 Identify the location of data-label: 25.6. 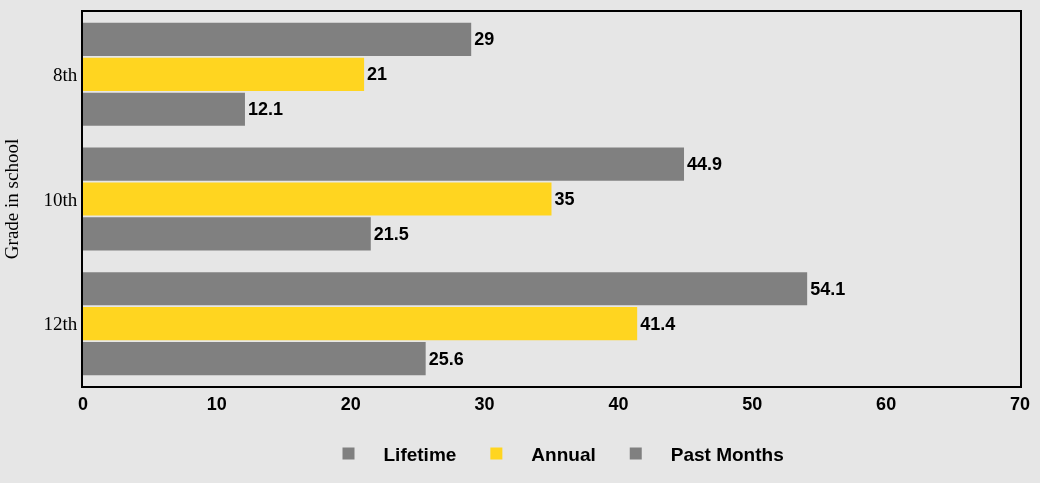
(446, 358).